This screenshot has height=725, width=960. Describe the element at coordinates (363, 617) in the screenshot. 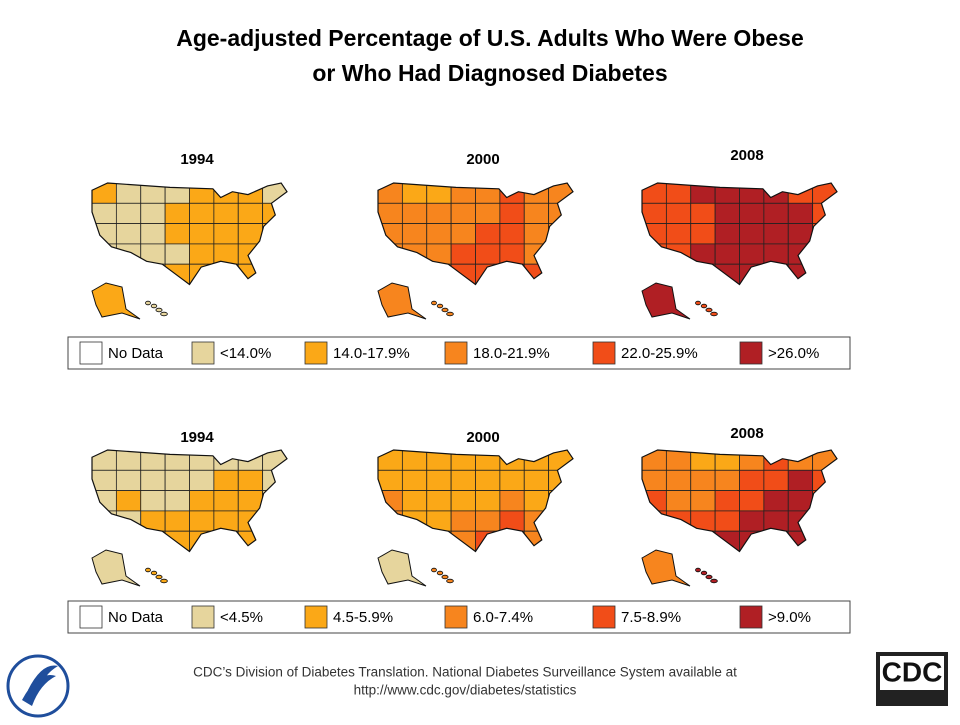

I see `legend-label: 4.5-5.9%` at that location.